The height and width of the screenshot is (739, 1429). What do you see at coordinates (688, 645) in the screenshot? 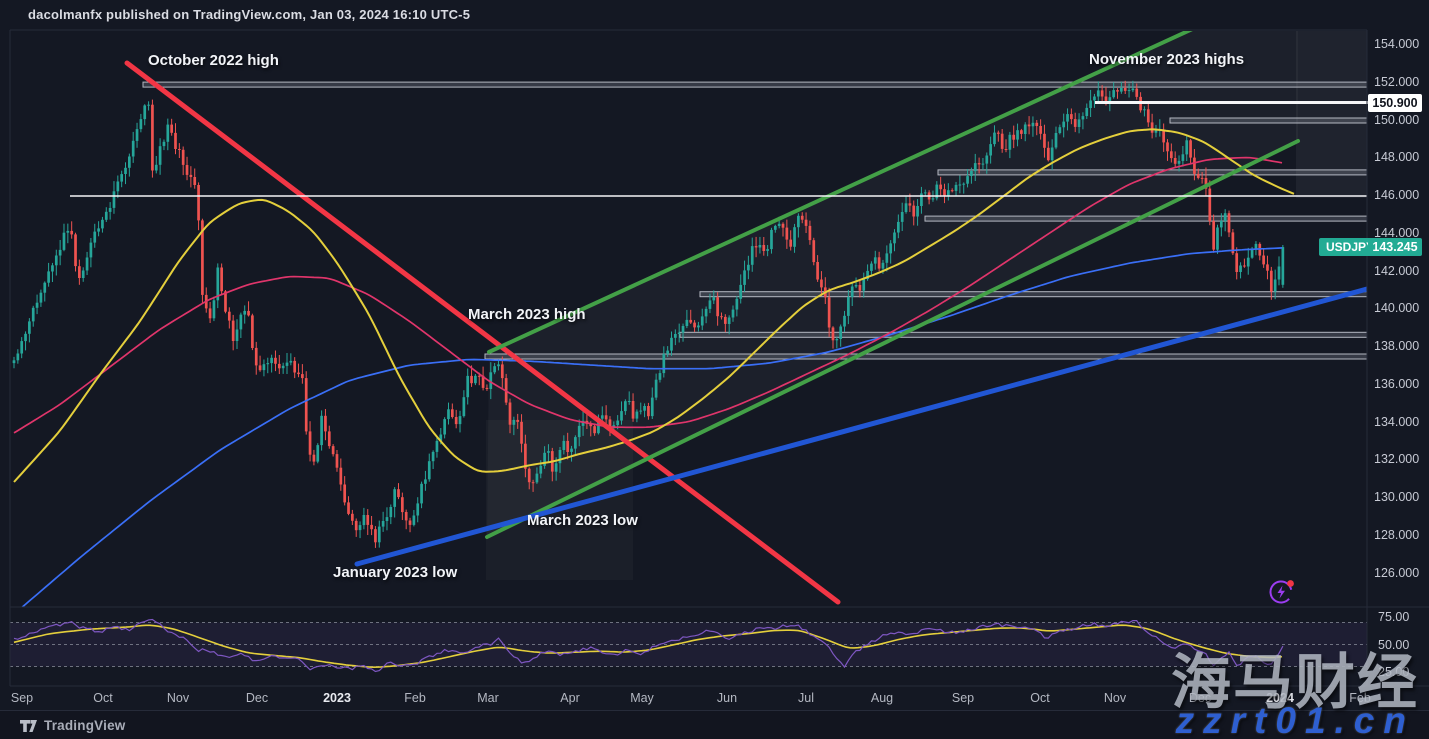
I see `rsi-pane` at bounding box center [688, 645].